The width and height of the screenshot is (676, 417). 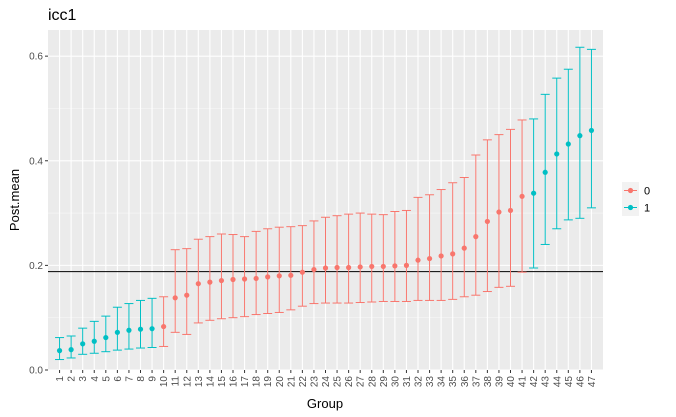 What do you see at coordinates (106, 379) in the screenshot?
I see `x-tick-label: 5` at bounding box center [106, 379].